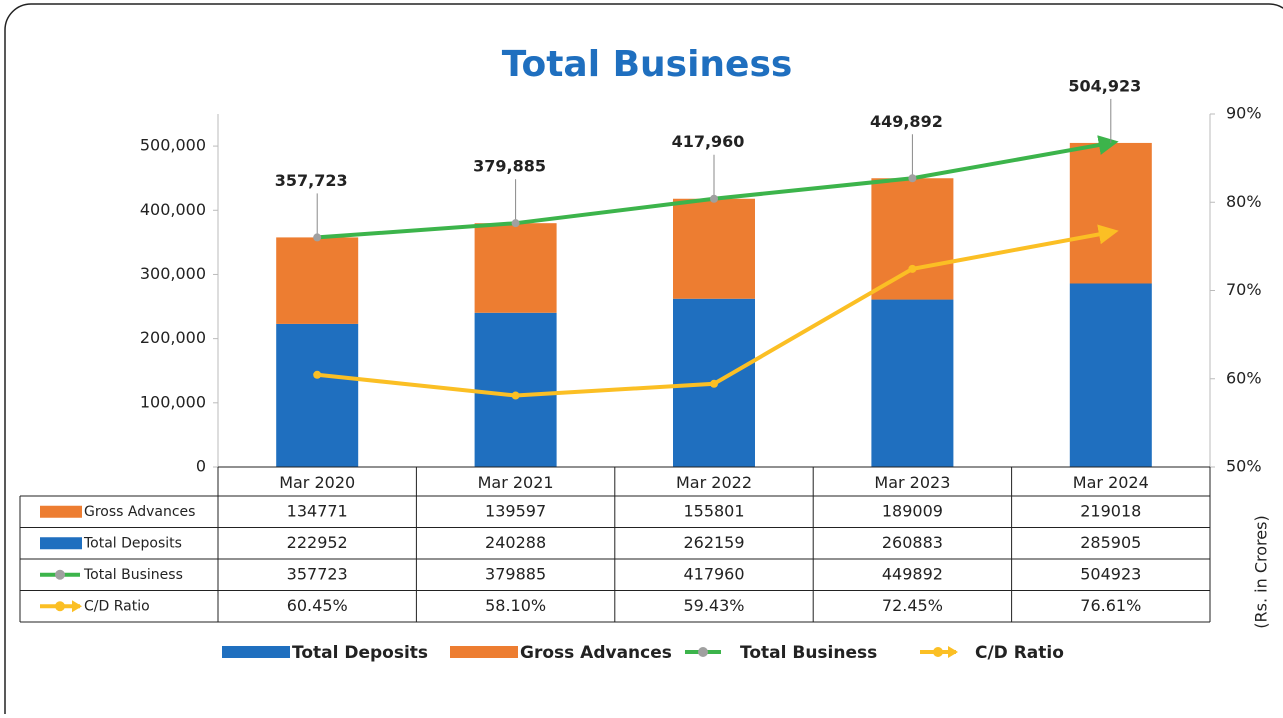 This screenshot has width=1283, height=718. What do you see at coordinates (173, 401) in the screenshot?
I see `y-tick-label: 100,000` at bounding box center [173, 401].